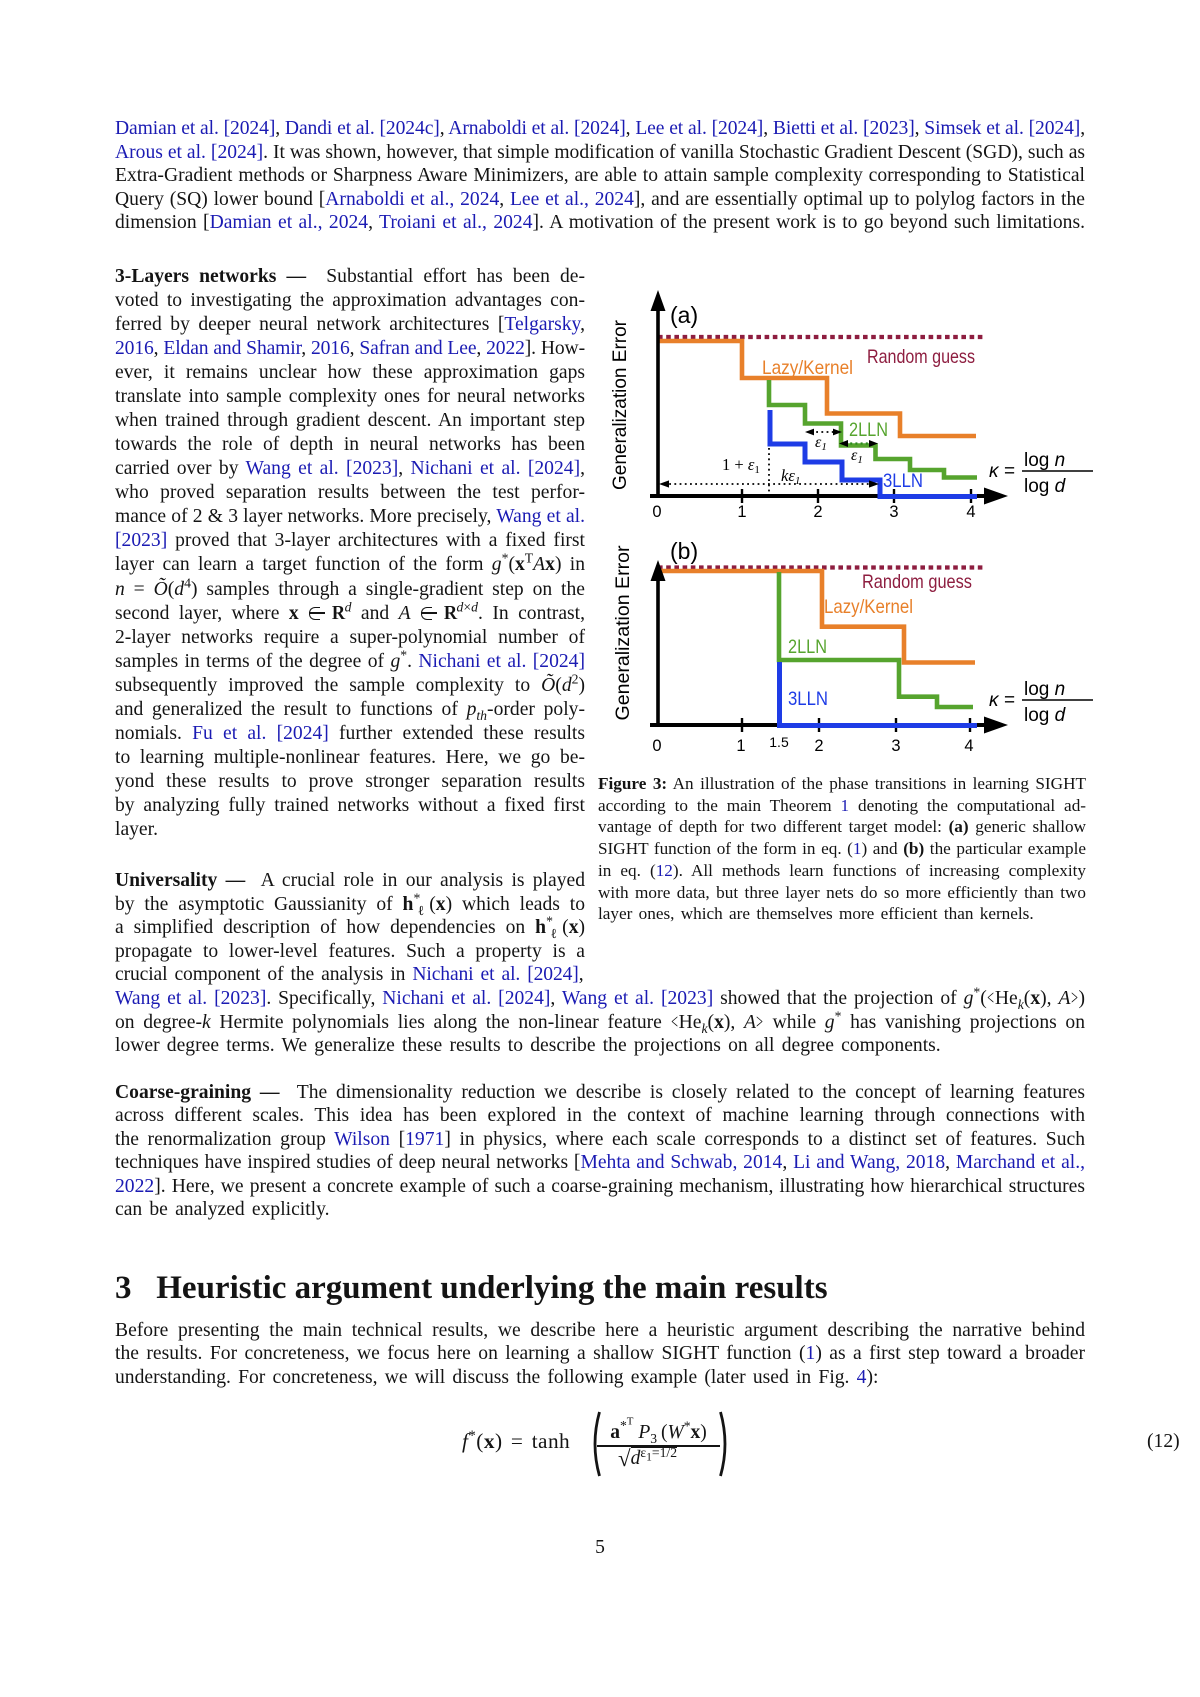 The image size is (1200, 1697). I want to click on svg-text: (a), so click(684, 315).